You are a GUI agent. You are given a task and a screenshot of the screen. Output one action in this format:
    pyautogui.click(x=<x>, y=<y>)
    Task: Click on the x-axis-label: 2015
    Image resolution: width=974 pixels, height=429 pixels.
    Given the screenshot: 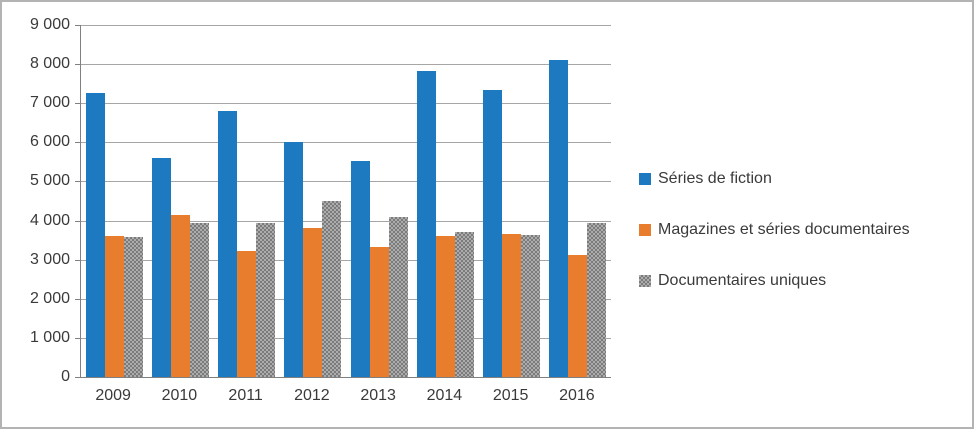 What is the action you would take?
    pyautogui.click(x=510, y=395)
    